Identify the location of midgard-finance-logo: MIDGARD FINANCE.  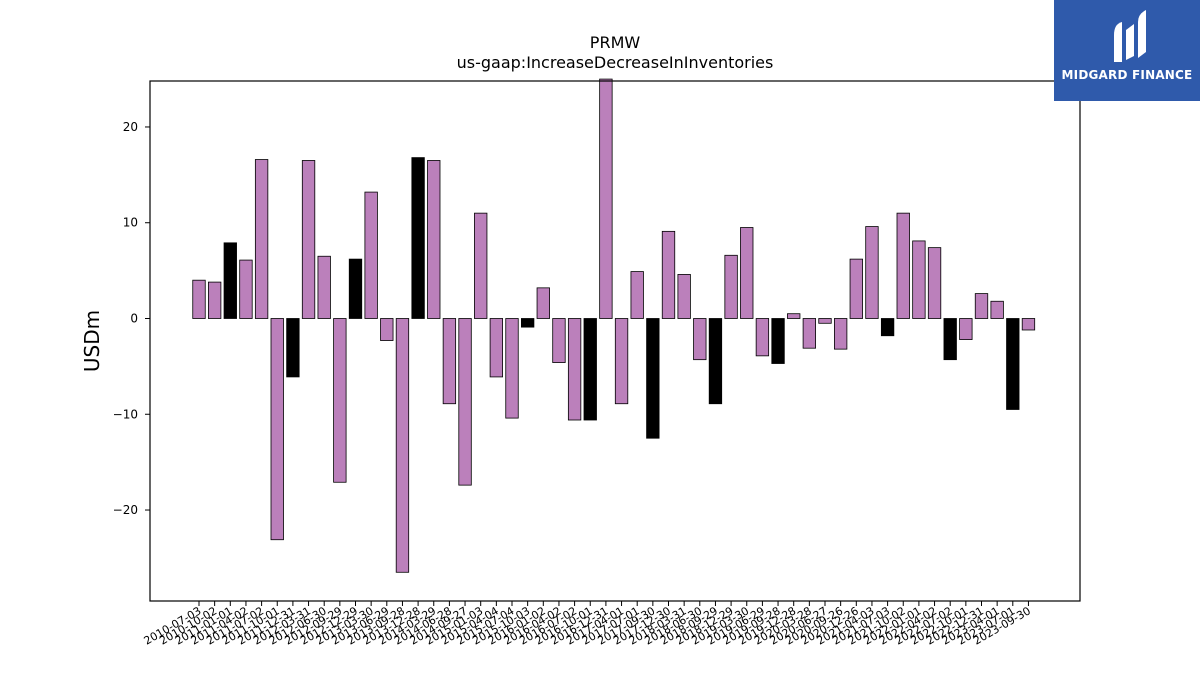
(1127, 50).